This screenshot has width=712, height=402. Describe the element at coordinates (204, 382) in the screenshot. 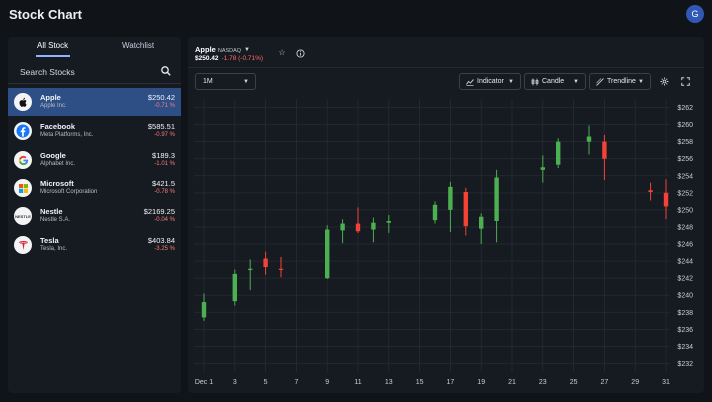

I see `x-tick-label: Dec 1` at that location.